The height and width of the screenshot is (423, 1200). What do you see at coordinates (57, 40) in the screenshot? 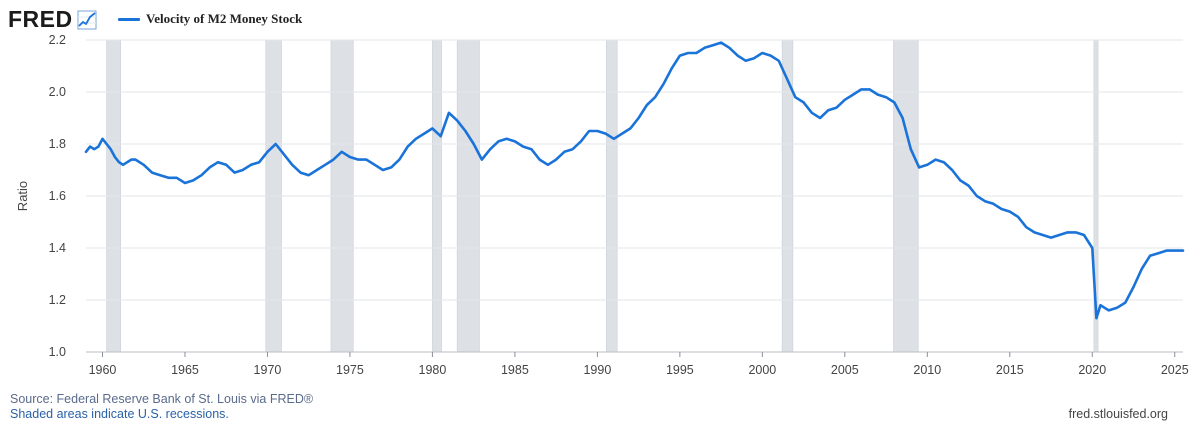
I see `y-tick-label: 2.2` at bounding box center [57, 40].